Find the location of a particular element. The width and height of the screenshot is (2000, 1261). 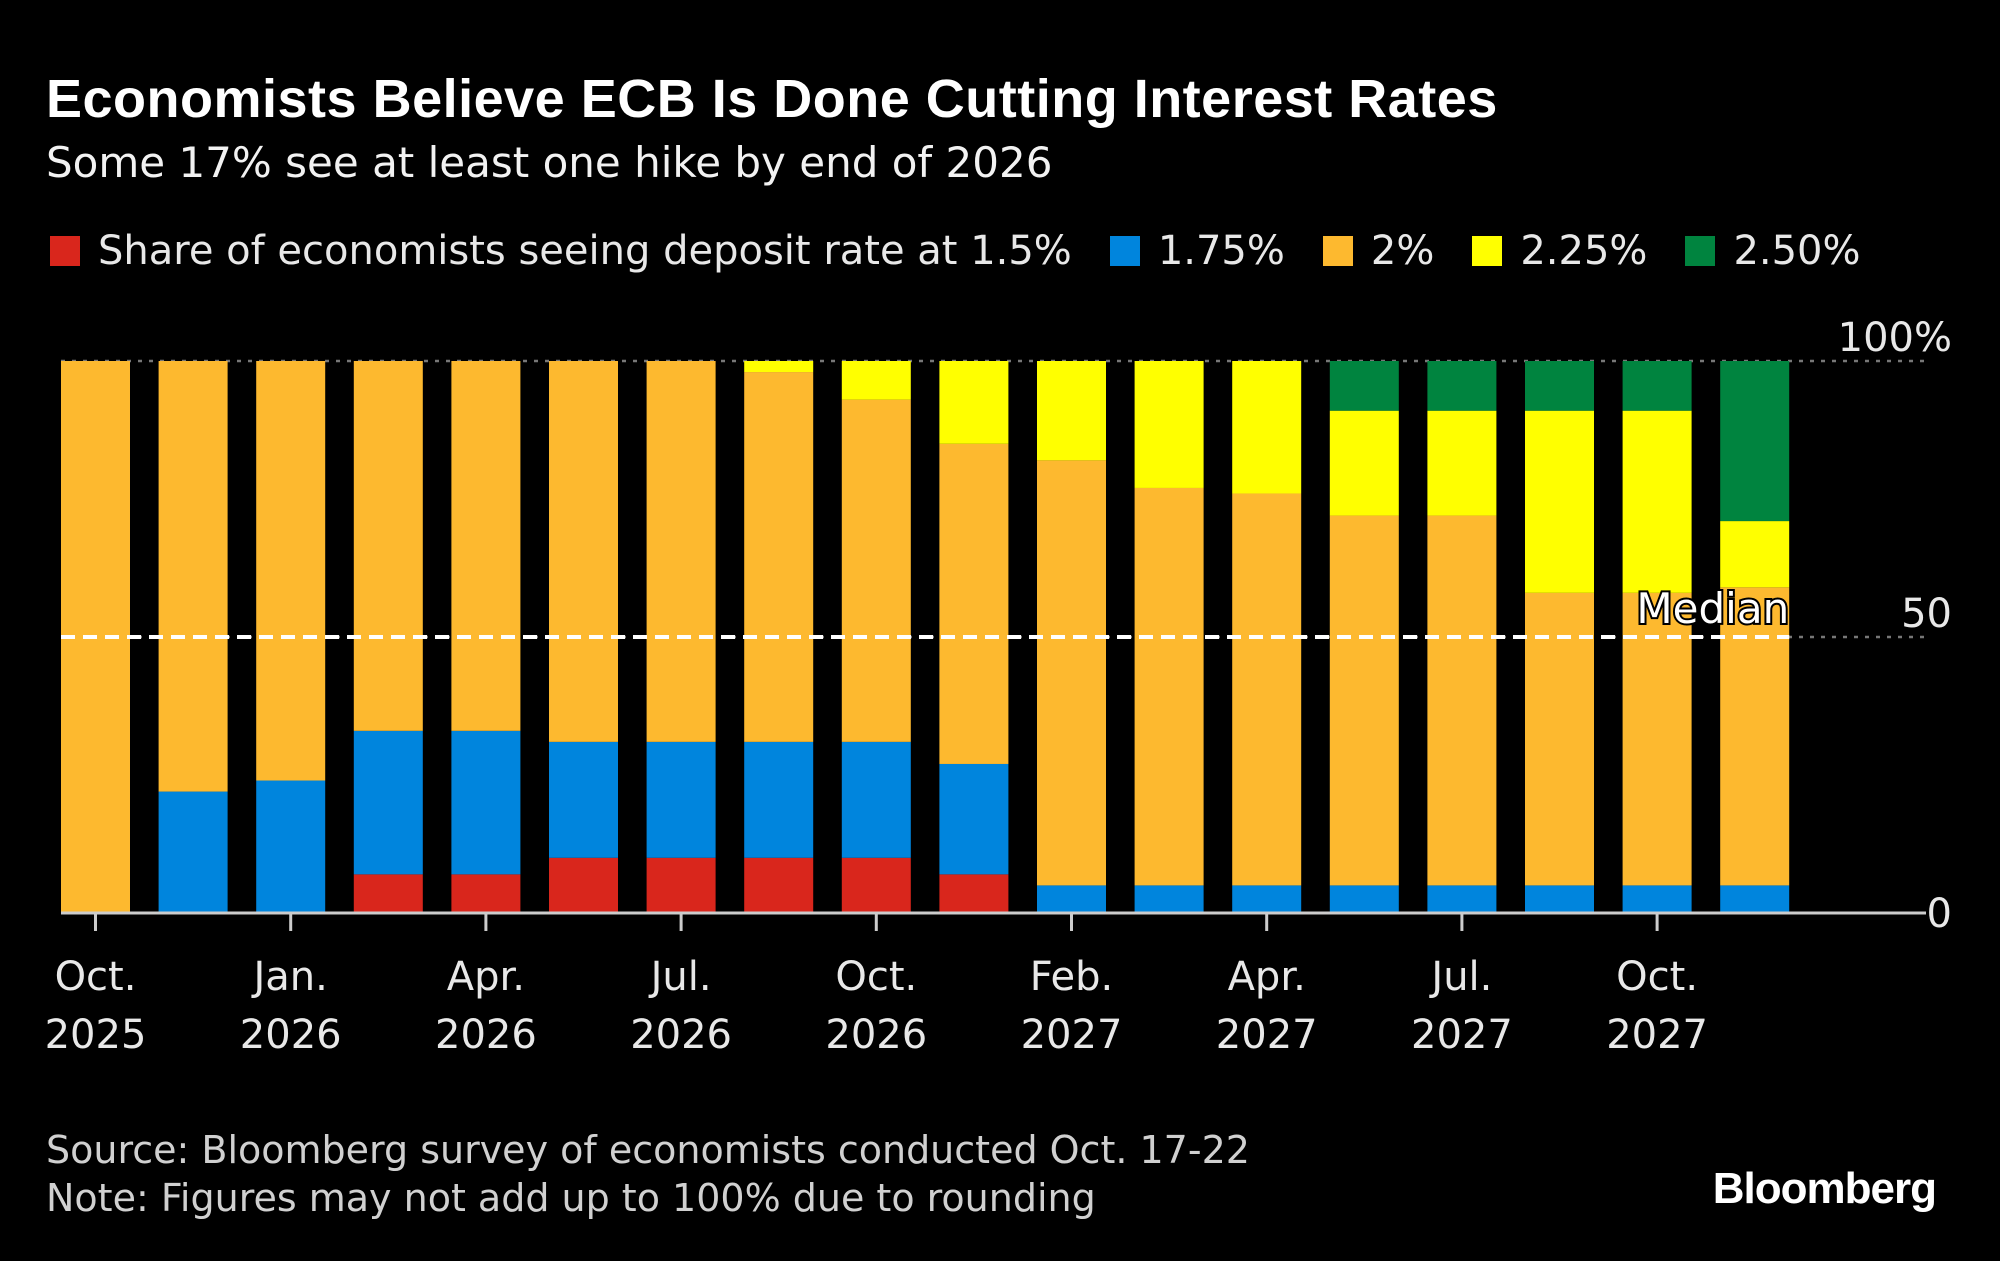

legend-item: 2.50% is located at coordinates (1773, 251).